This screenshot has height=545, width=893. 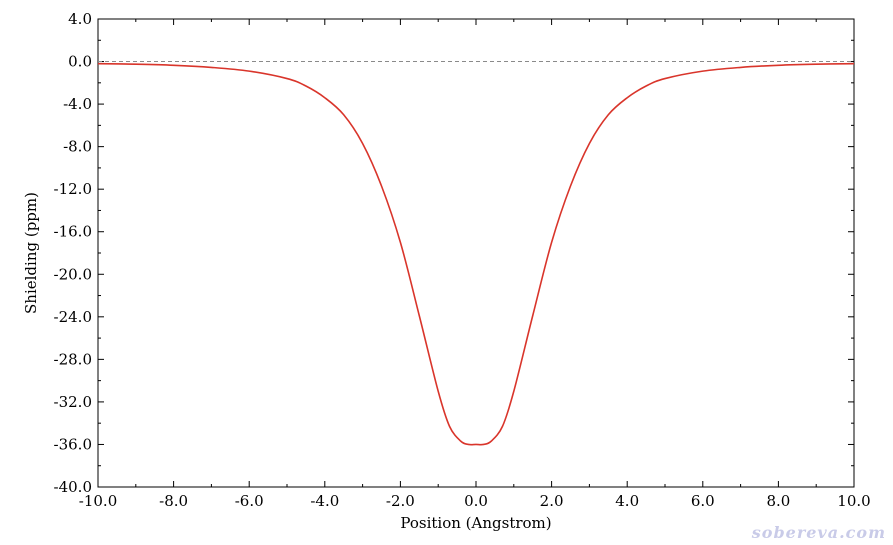 I want to click on y-tick-label: -24.0, so click(x=73, y=317).